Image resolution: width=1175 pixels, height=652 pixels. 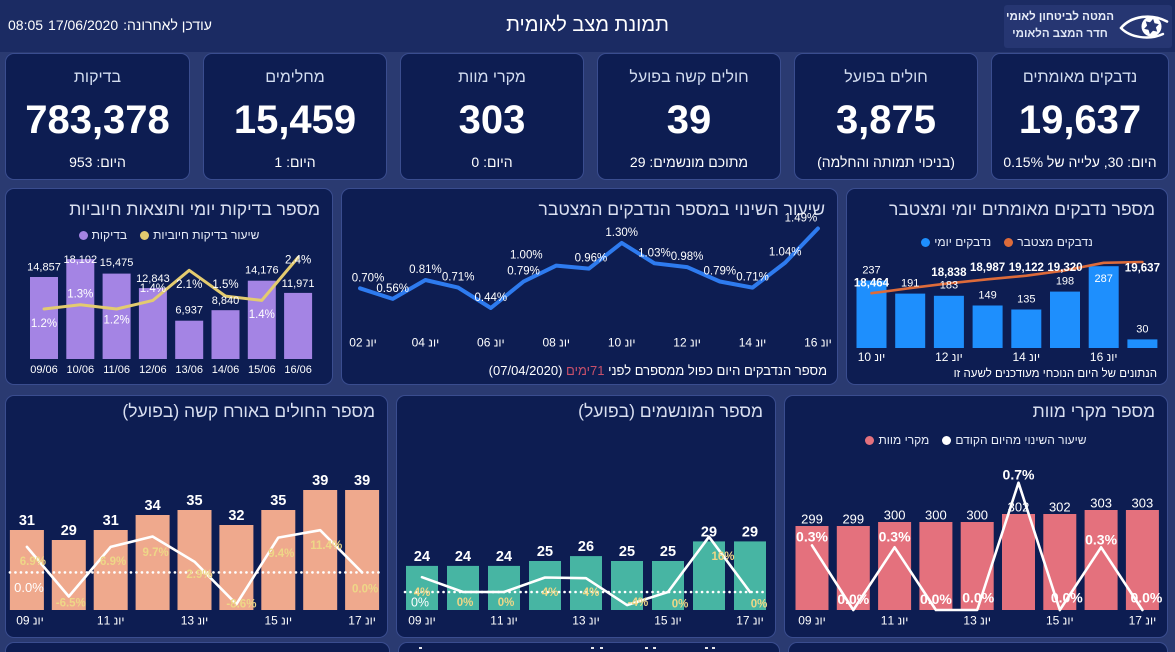 I want to click on footnote-date: (07/04/2020), so click(x=525, y=370).